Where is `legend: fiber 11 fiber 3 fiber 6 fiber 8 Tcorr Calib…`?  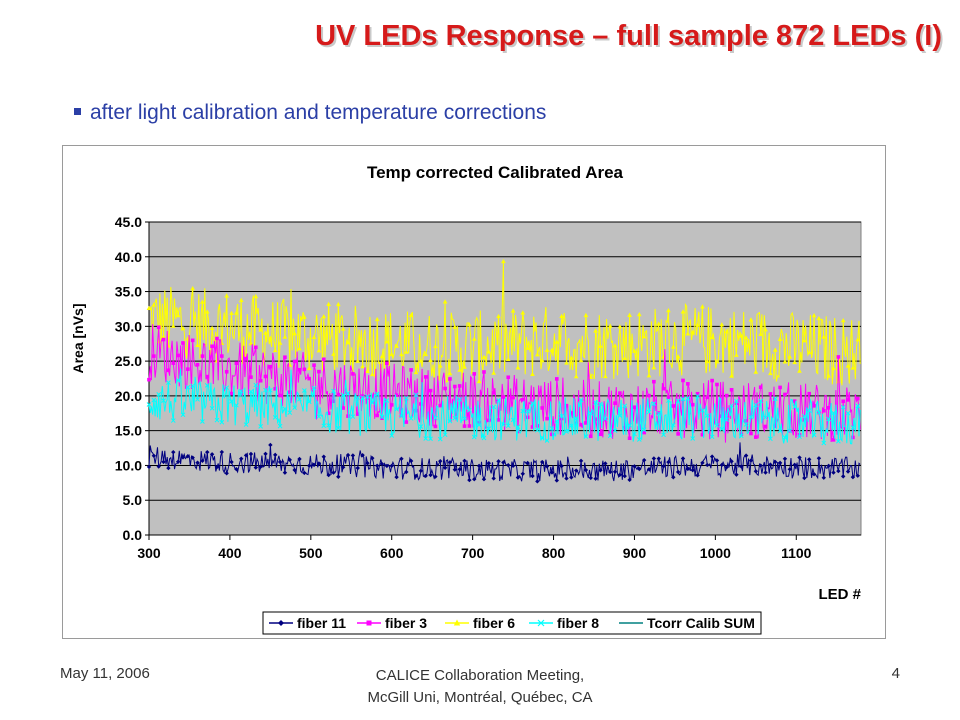
legend: fiber 11 fiber 3 fiber 6 fiber 8 Tcorr Calib… is located at coordinates (512, 623).